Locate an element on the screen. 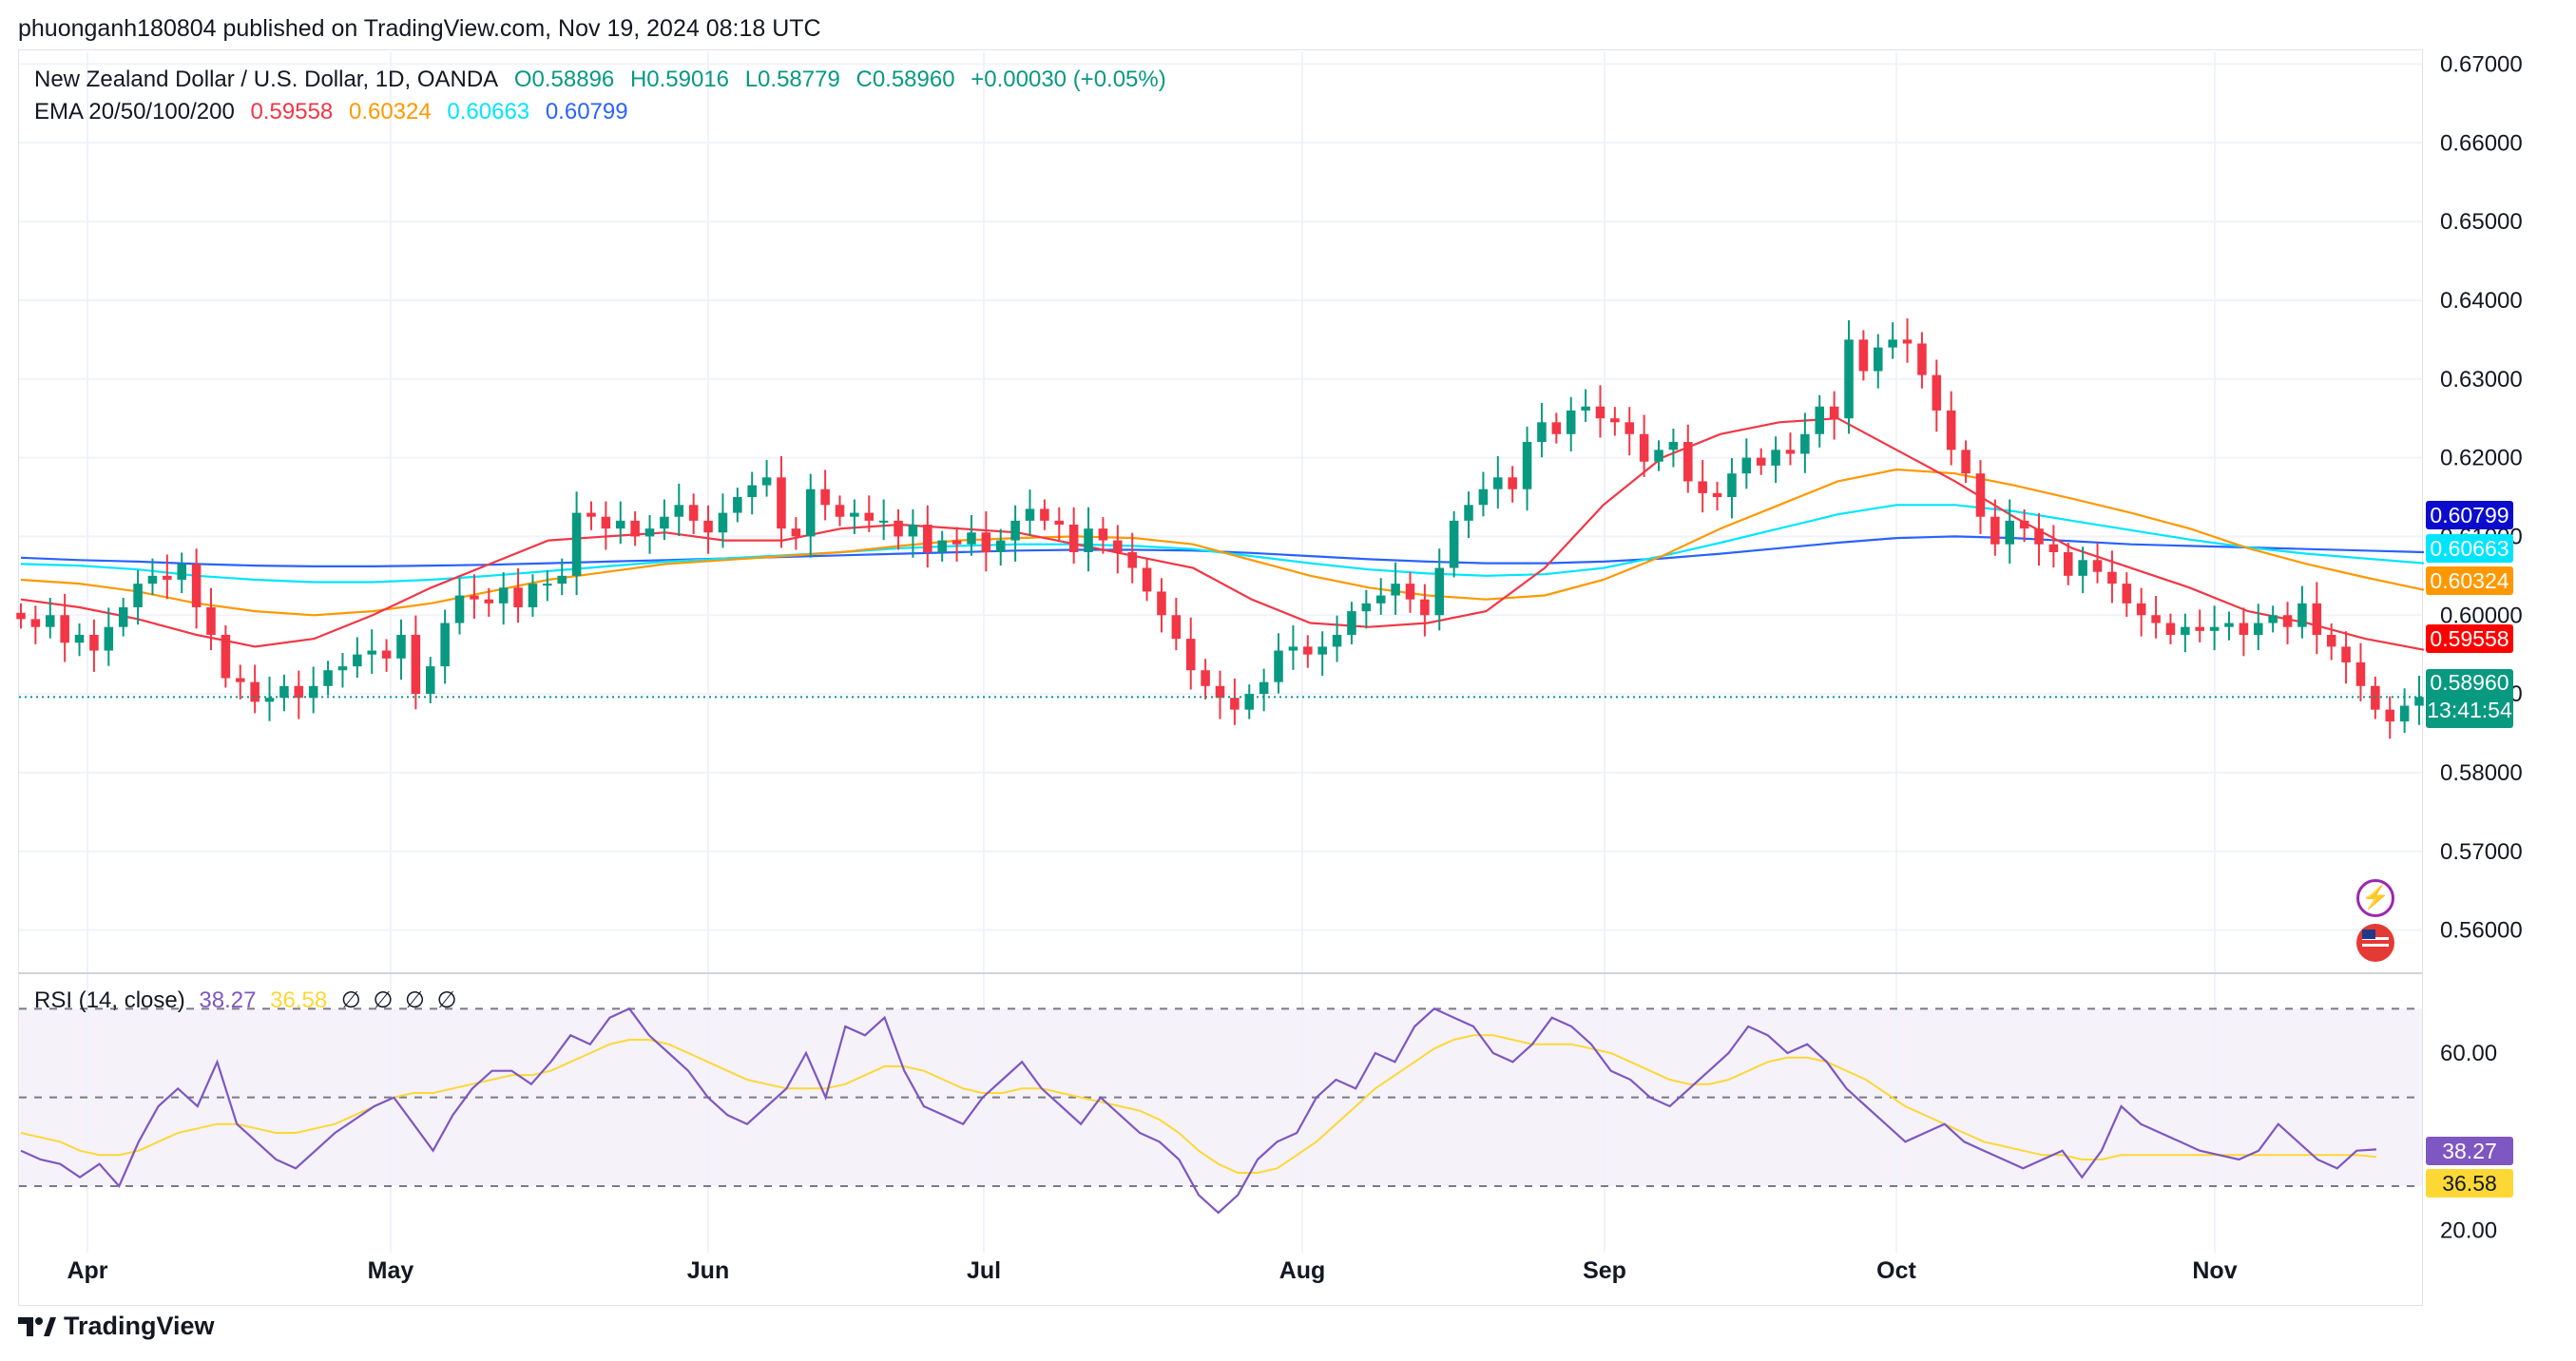  brand-name: TradingView is located at coordinates (139, 1326).